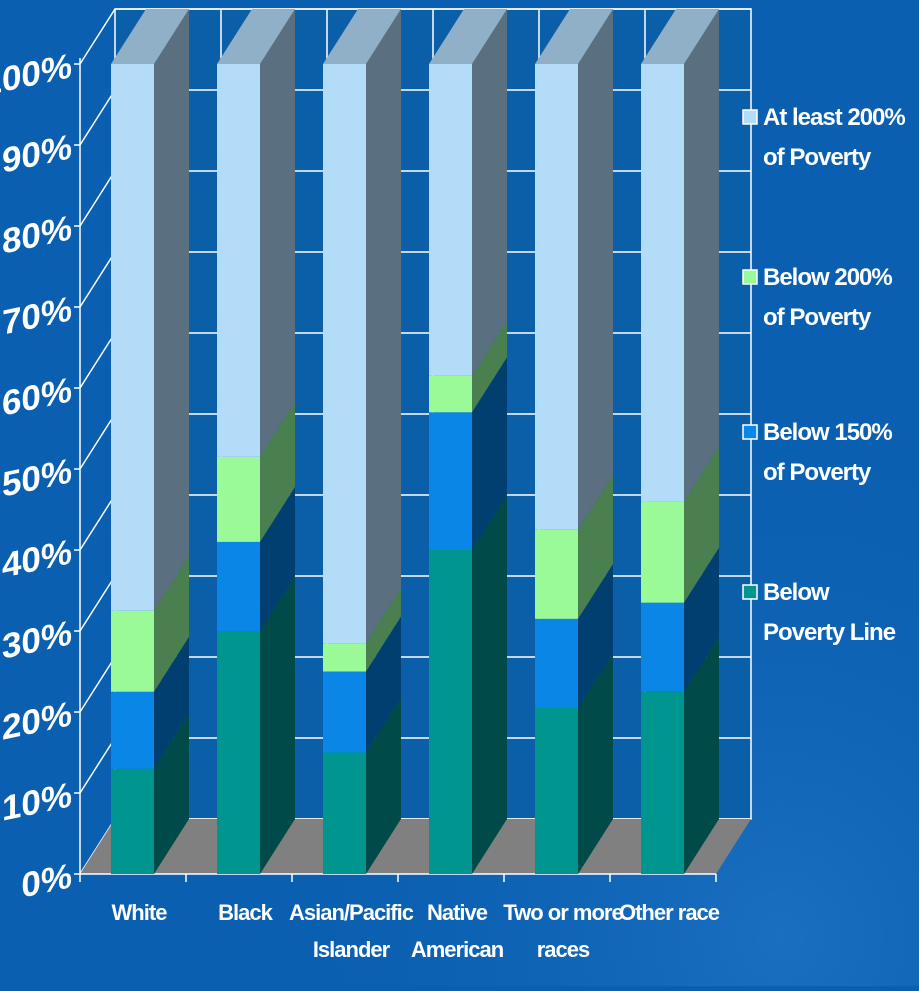 The image size is (919, 991). I want to click on bar-2-series-2-front, so click(344, 657).